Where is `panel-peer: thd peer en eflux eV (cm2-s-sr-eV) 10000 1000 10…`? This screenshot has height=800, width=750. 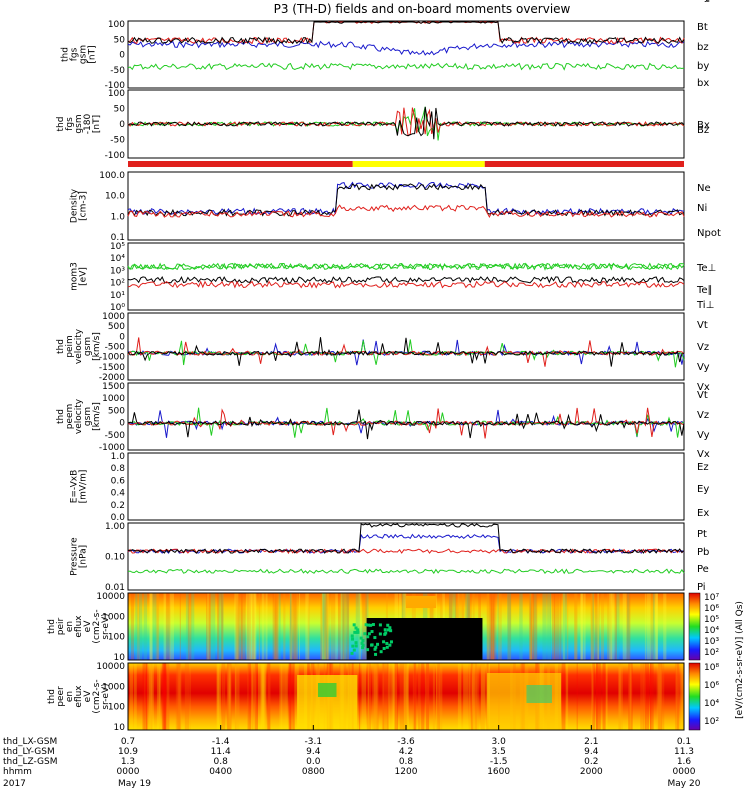 panel-peer: thd peer en eflux eV (cm2-s-sr-eV) 10000 1000 10… is located at coordinates (366, 697).